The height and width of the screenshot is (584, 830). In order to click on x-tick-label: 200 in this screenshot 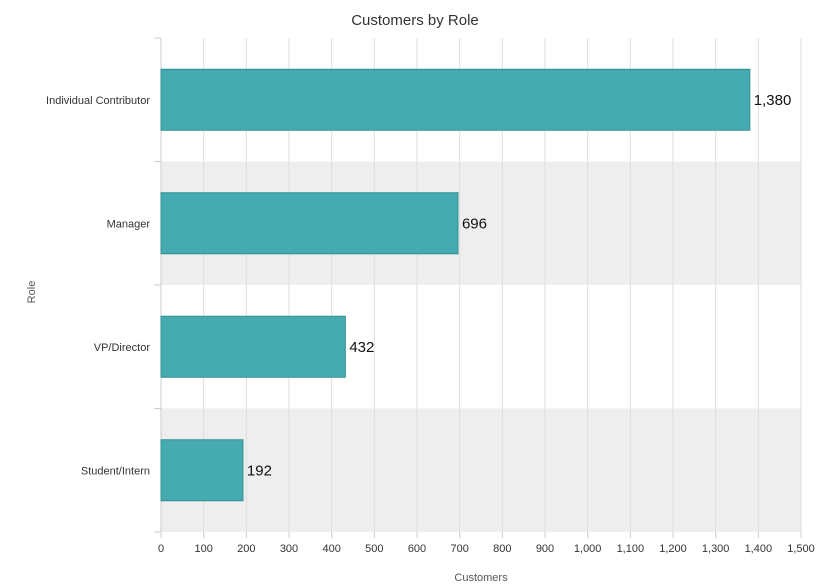, I will do `click(246, 549)`.